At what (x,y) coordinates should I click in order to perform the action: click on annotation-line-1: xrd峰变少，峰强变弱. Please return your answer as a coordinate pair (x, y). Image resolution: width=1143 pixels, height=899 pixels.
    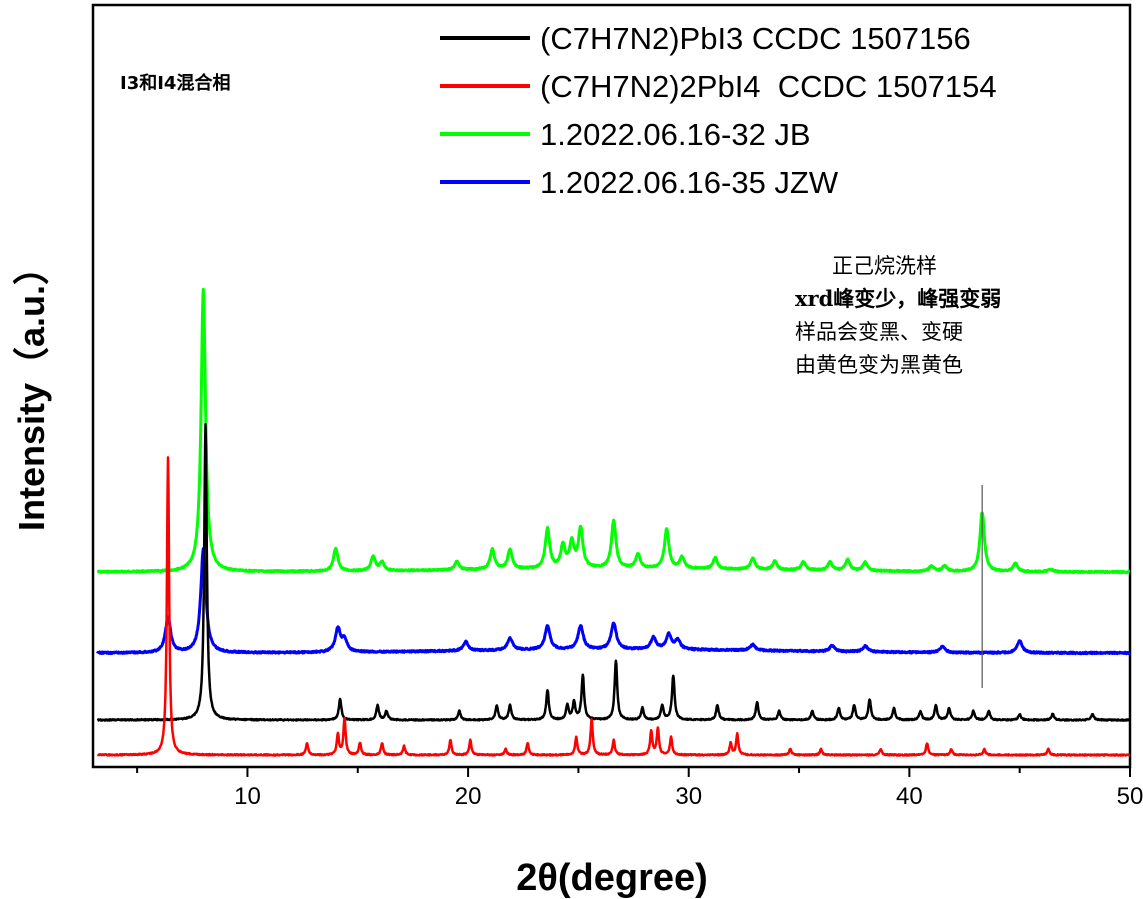
    Looking at the image, I should click on (898, 298).